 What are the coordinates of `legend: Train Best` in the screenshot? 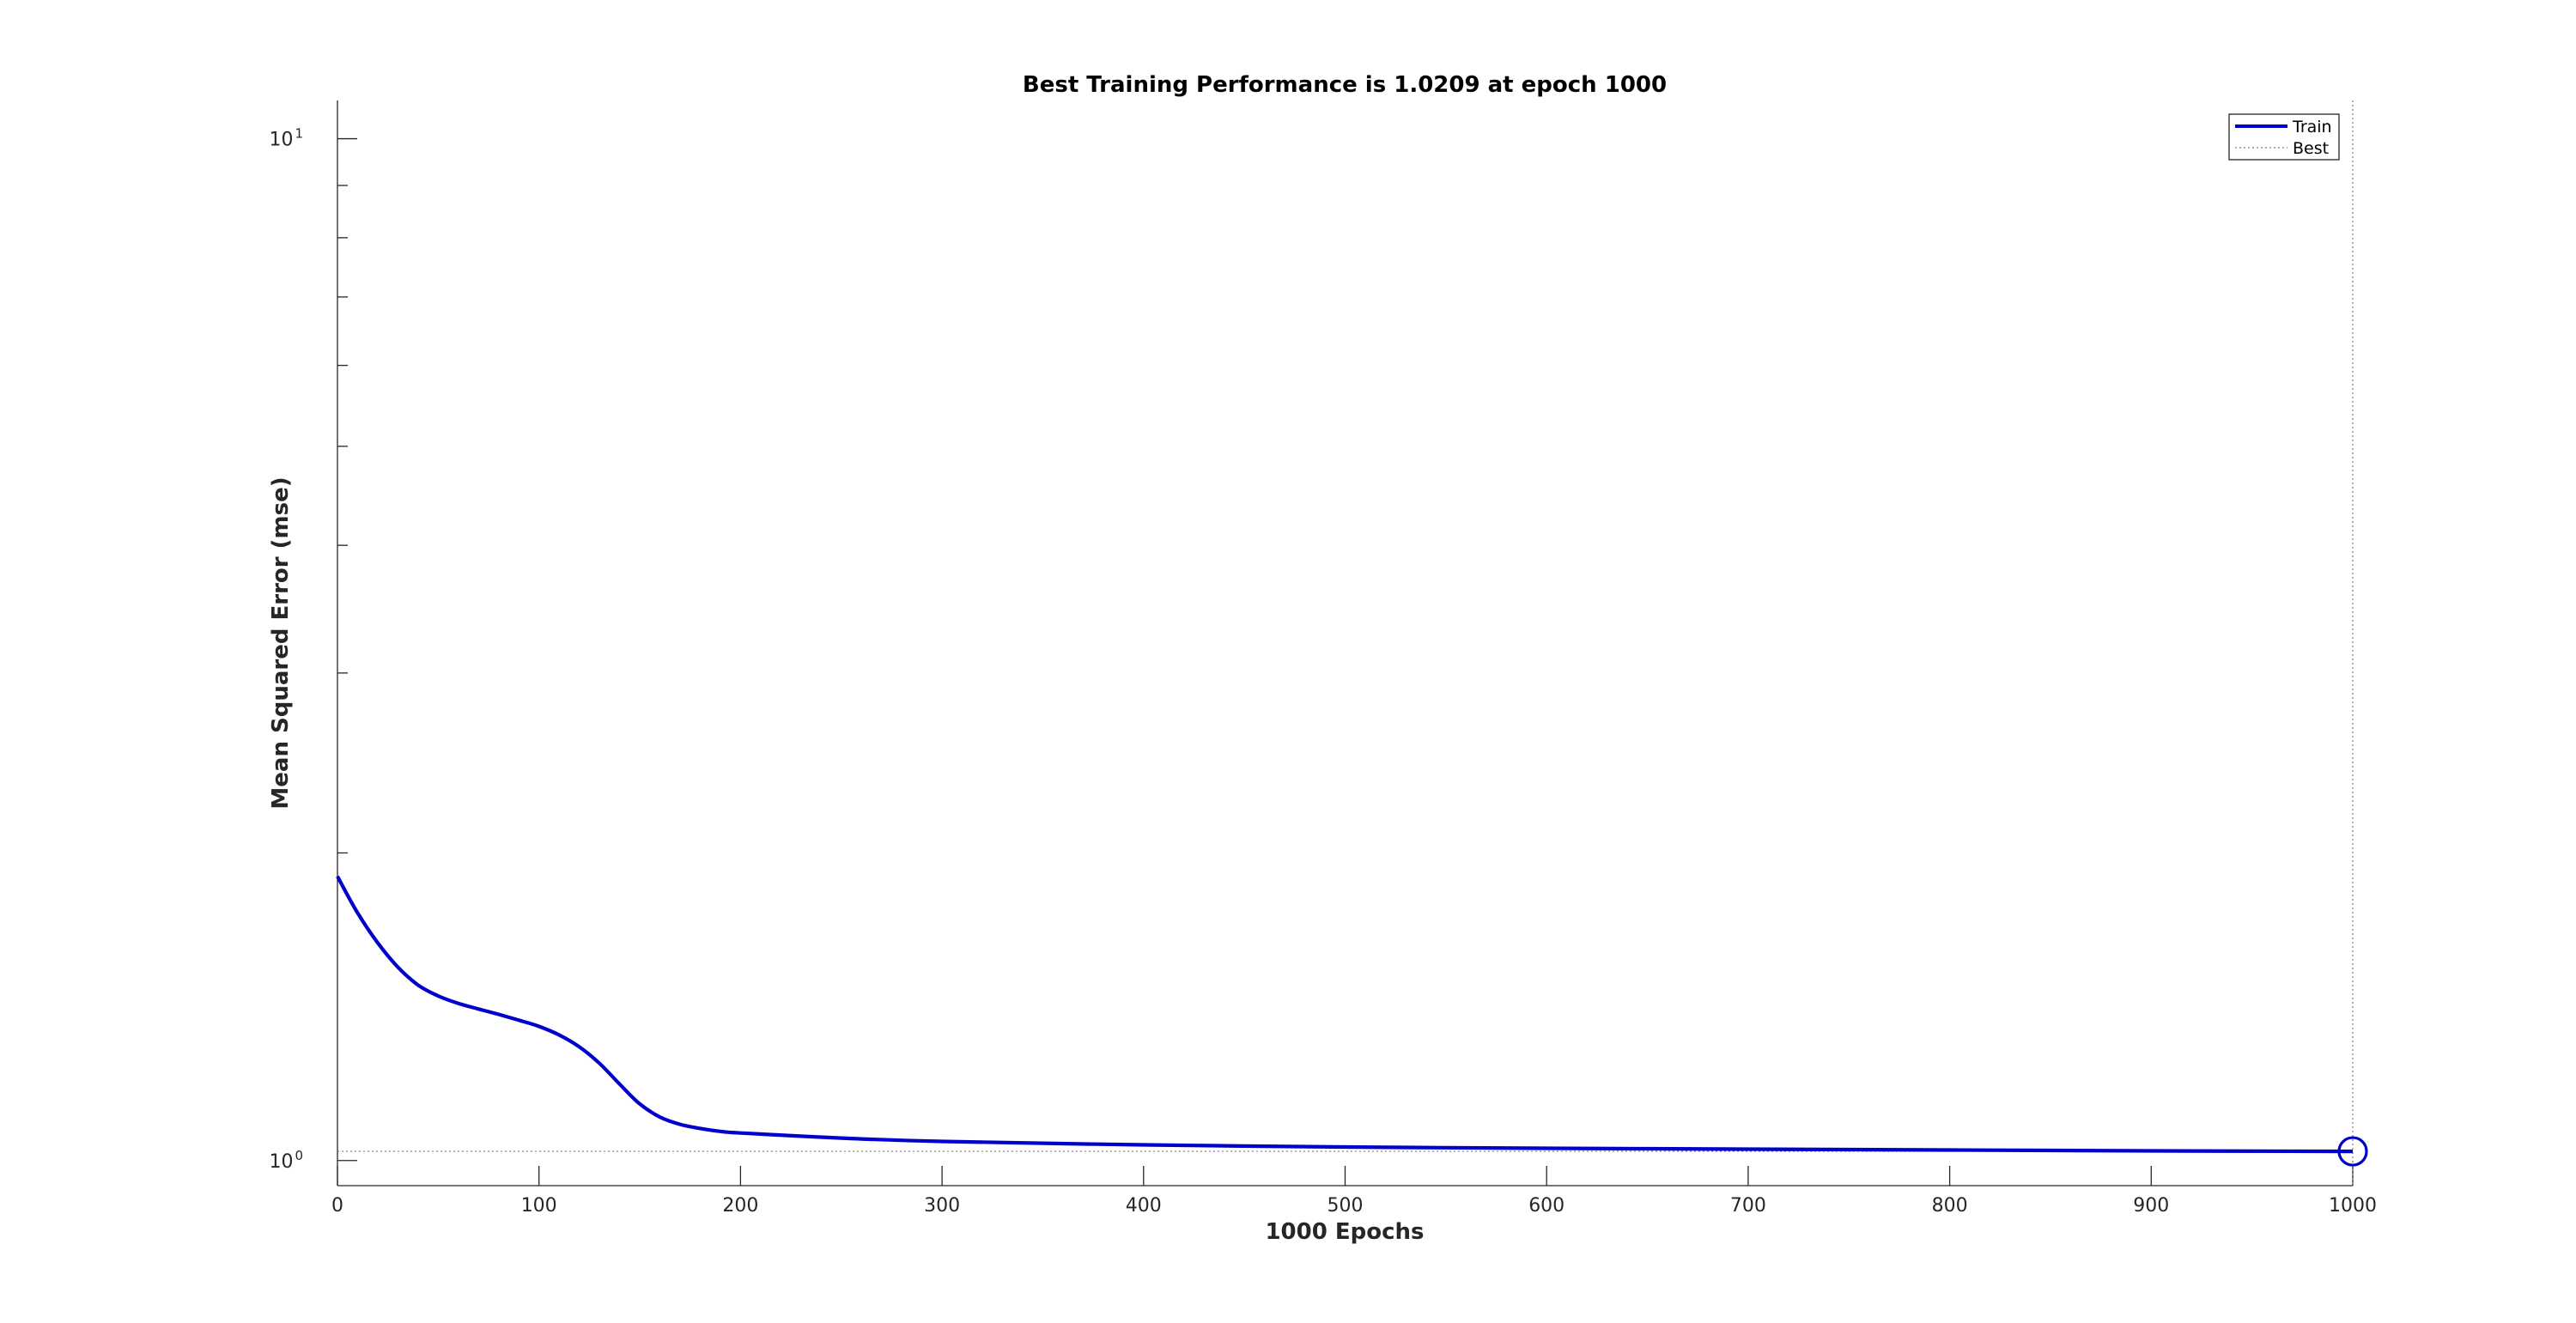 It's located at (2284, 137).